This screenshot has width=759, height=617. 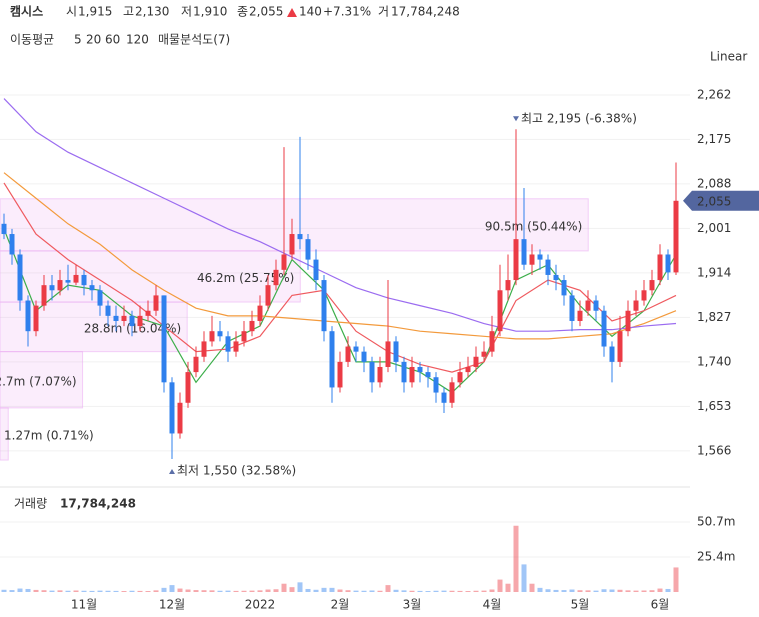 I want to click on change-percent: +7.31%, so click(x=347, y=12).